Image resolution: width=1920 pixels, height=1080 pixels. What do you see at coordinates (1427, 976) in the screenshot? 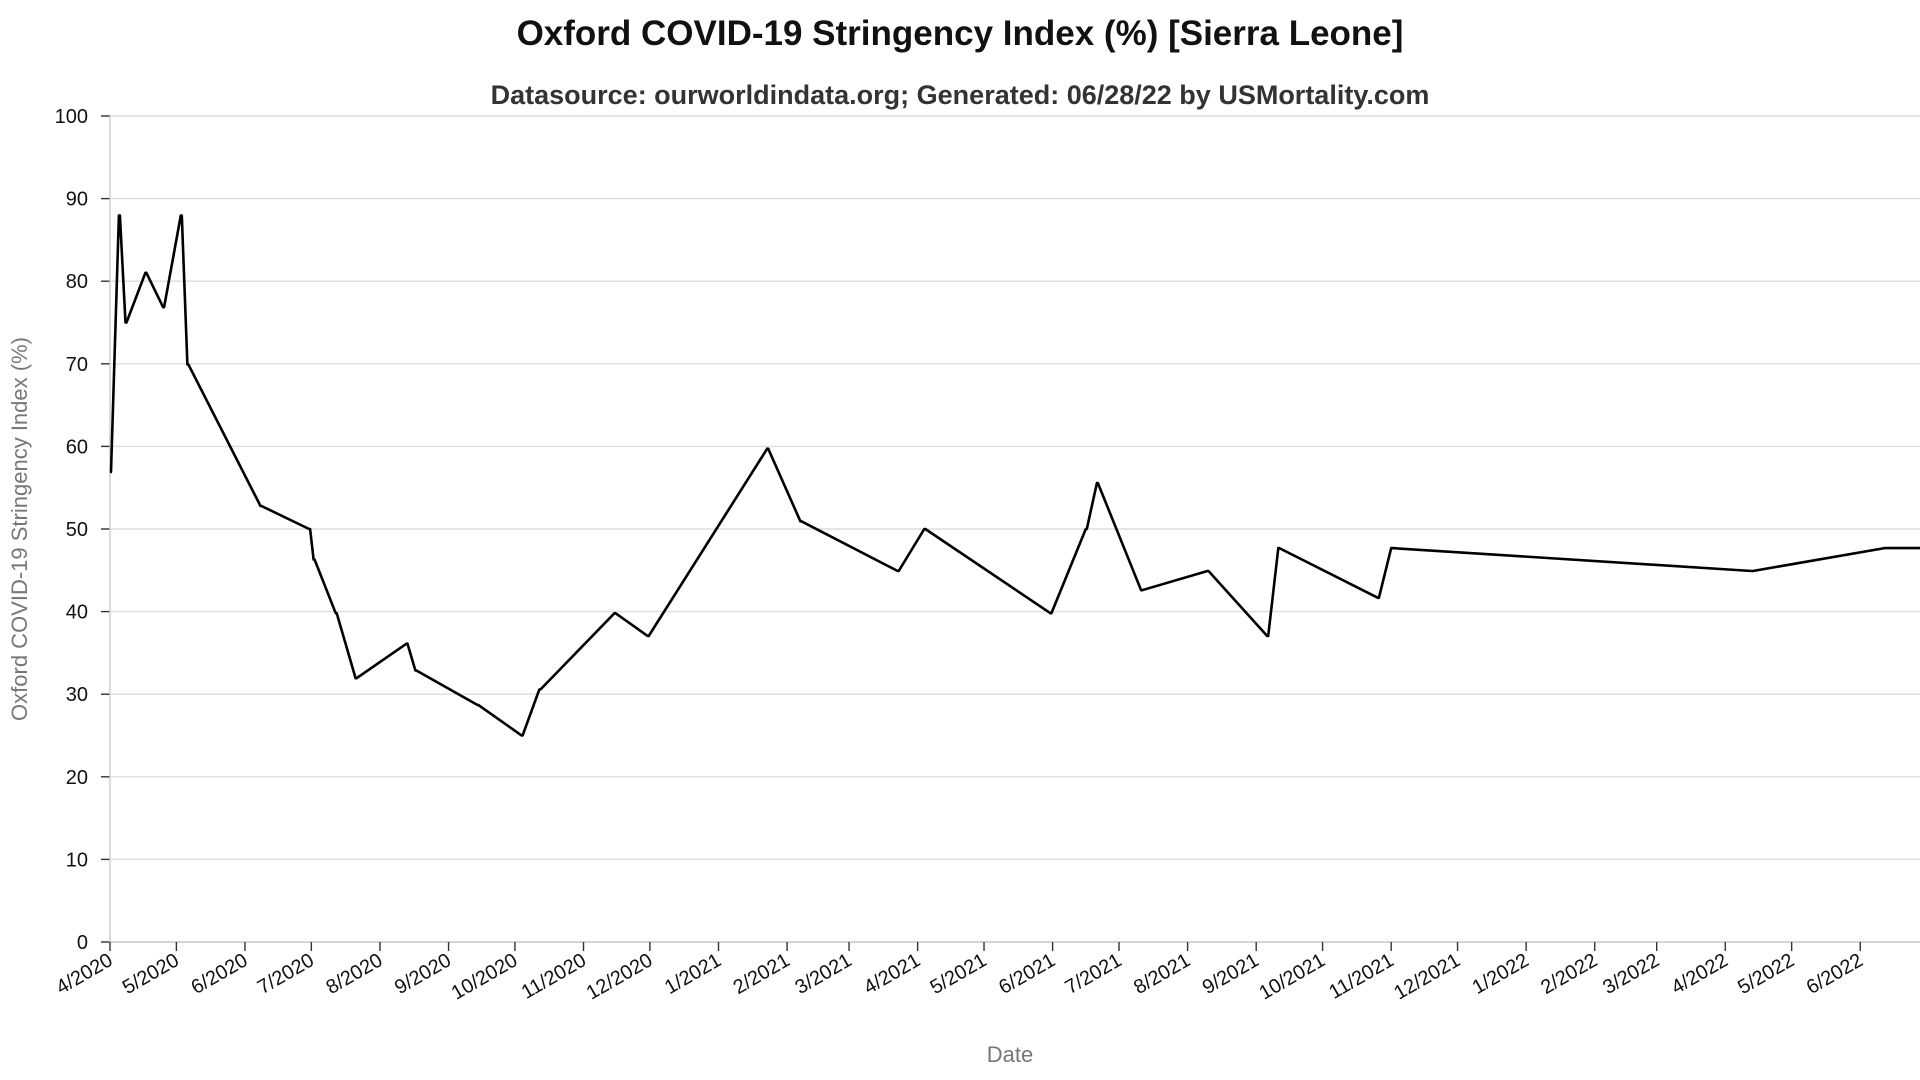
I see `x-tick-label: 12/2021` at bounding box center [1427, 976].